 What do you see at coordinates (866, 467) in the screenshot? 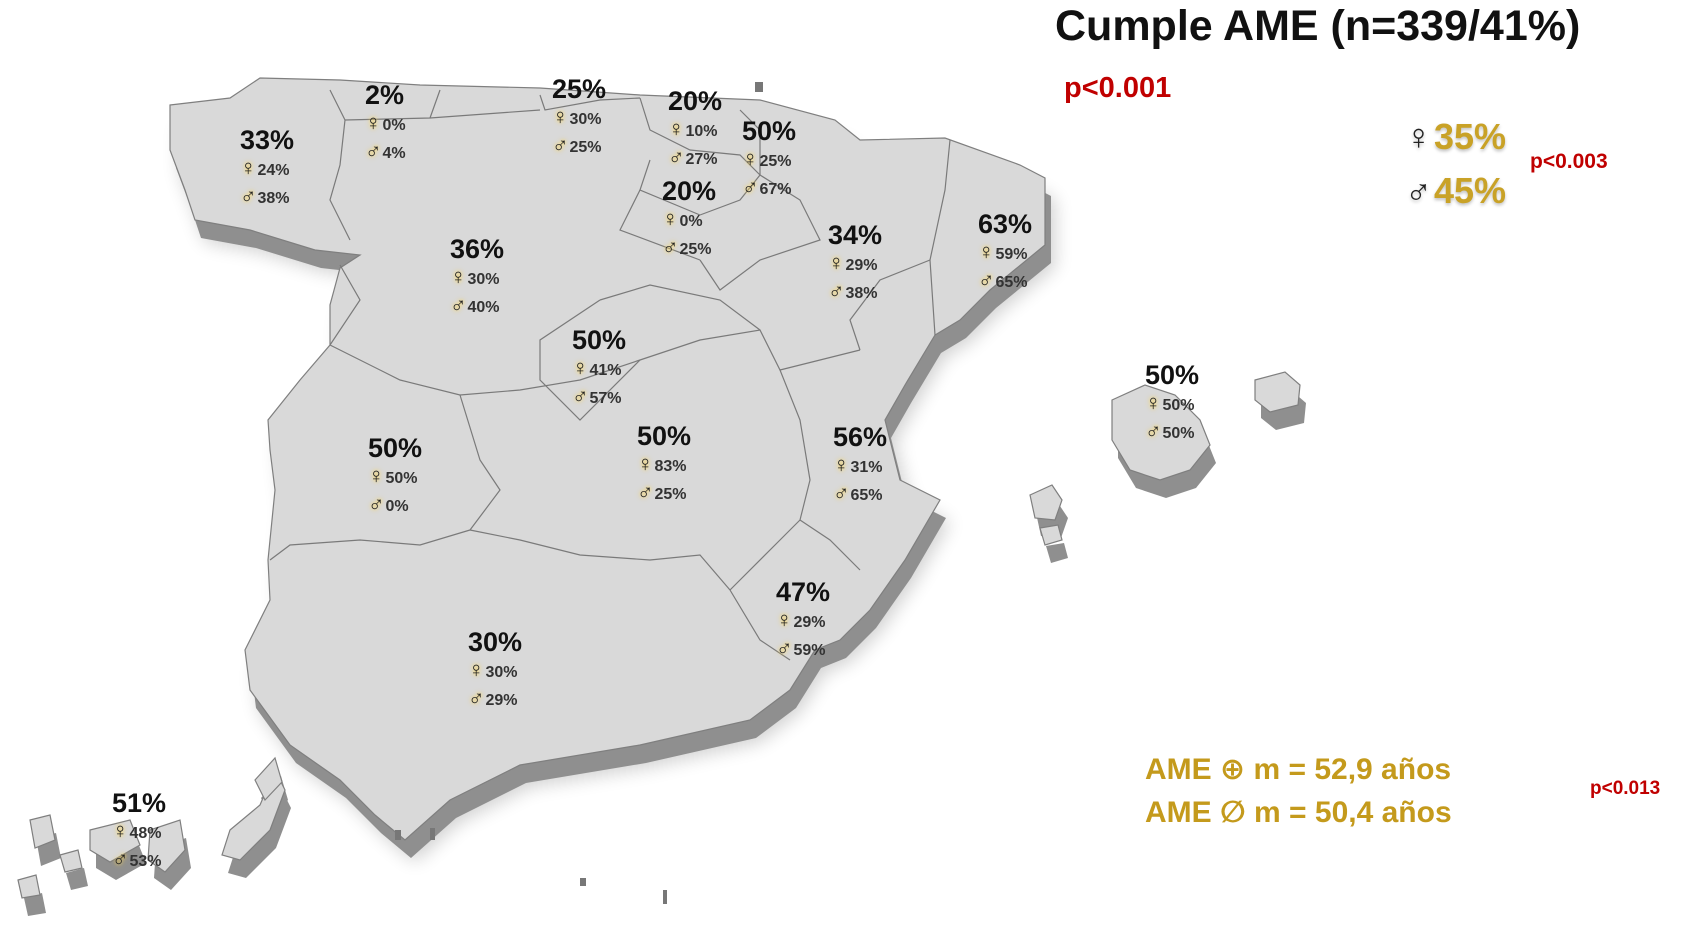
I see `region-female-value: 31%` at bounding box center [866, 467].